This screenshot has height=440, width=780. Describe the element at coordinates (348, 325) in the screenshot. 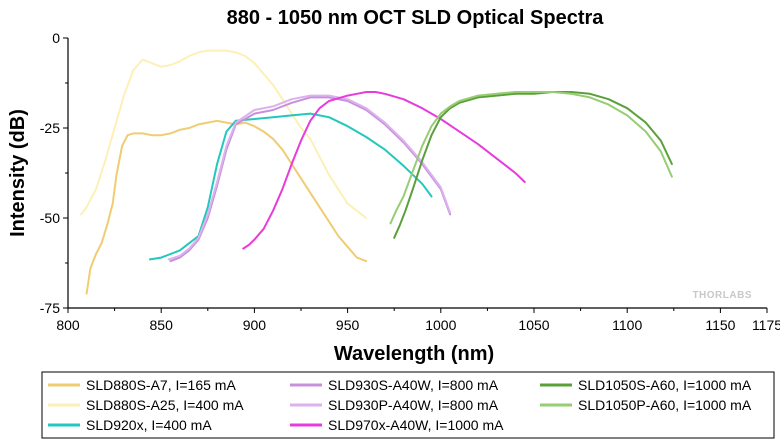

I see `x-tick-label: 950` at that location.